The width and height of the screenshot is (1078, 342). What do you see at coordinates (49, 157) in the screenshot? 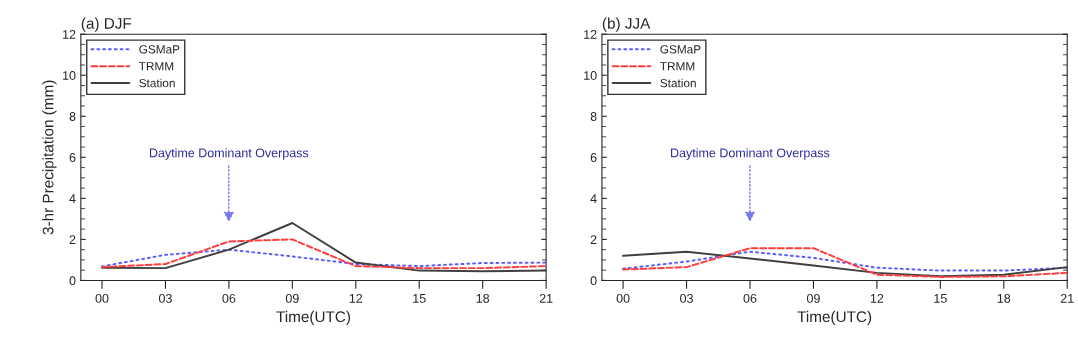
I see `y-axis-title: 3-hr Precipitation (mm)` at bounding box center [49, 157].